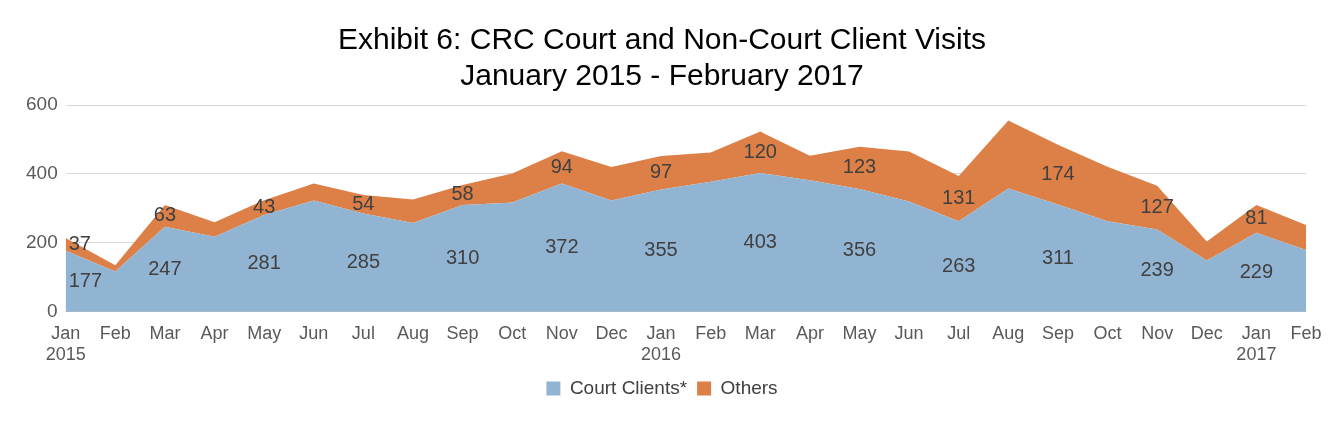 The width and height of the screenshot is (1344, 421). Describe the element at coordinates (264, 206) in the screenshot. I see `data-label: 43` at that location.